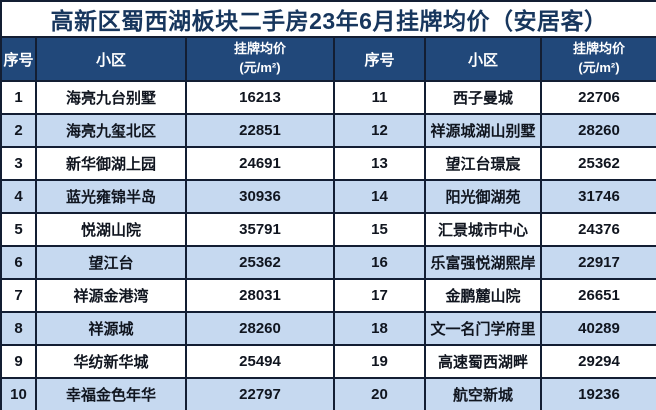  I want to click on page-title: 高新区蜀西湖板块二手房23年6月挂牌均价（安居客）, so click(328, 19).